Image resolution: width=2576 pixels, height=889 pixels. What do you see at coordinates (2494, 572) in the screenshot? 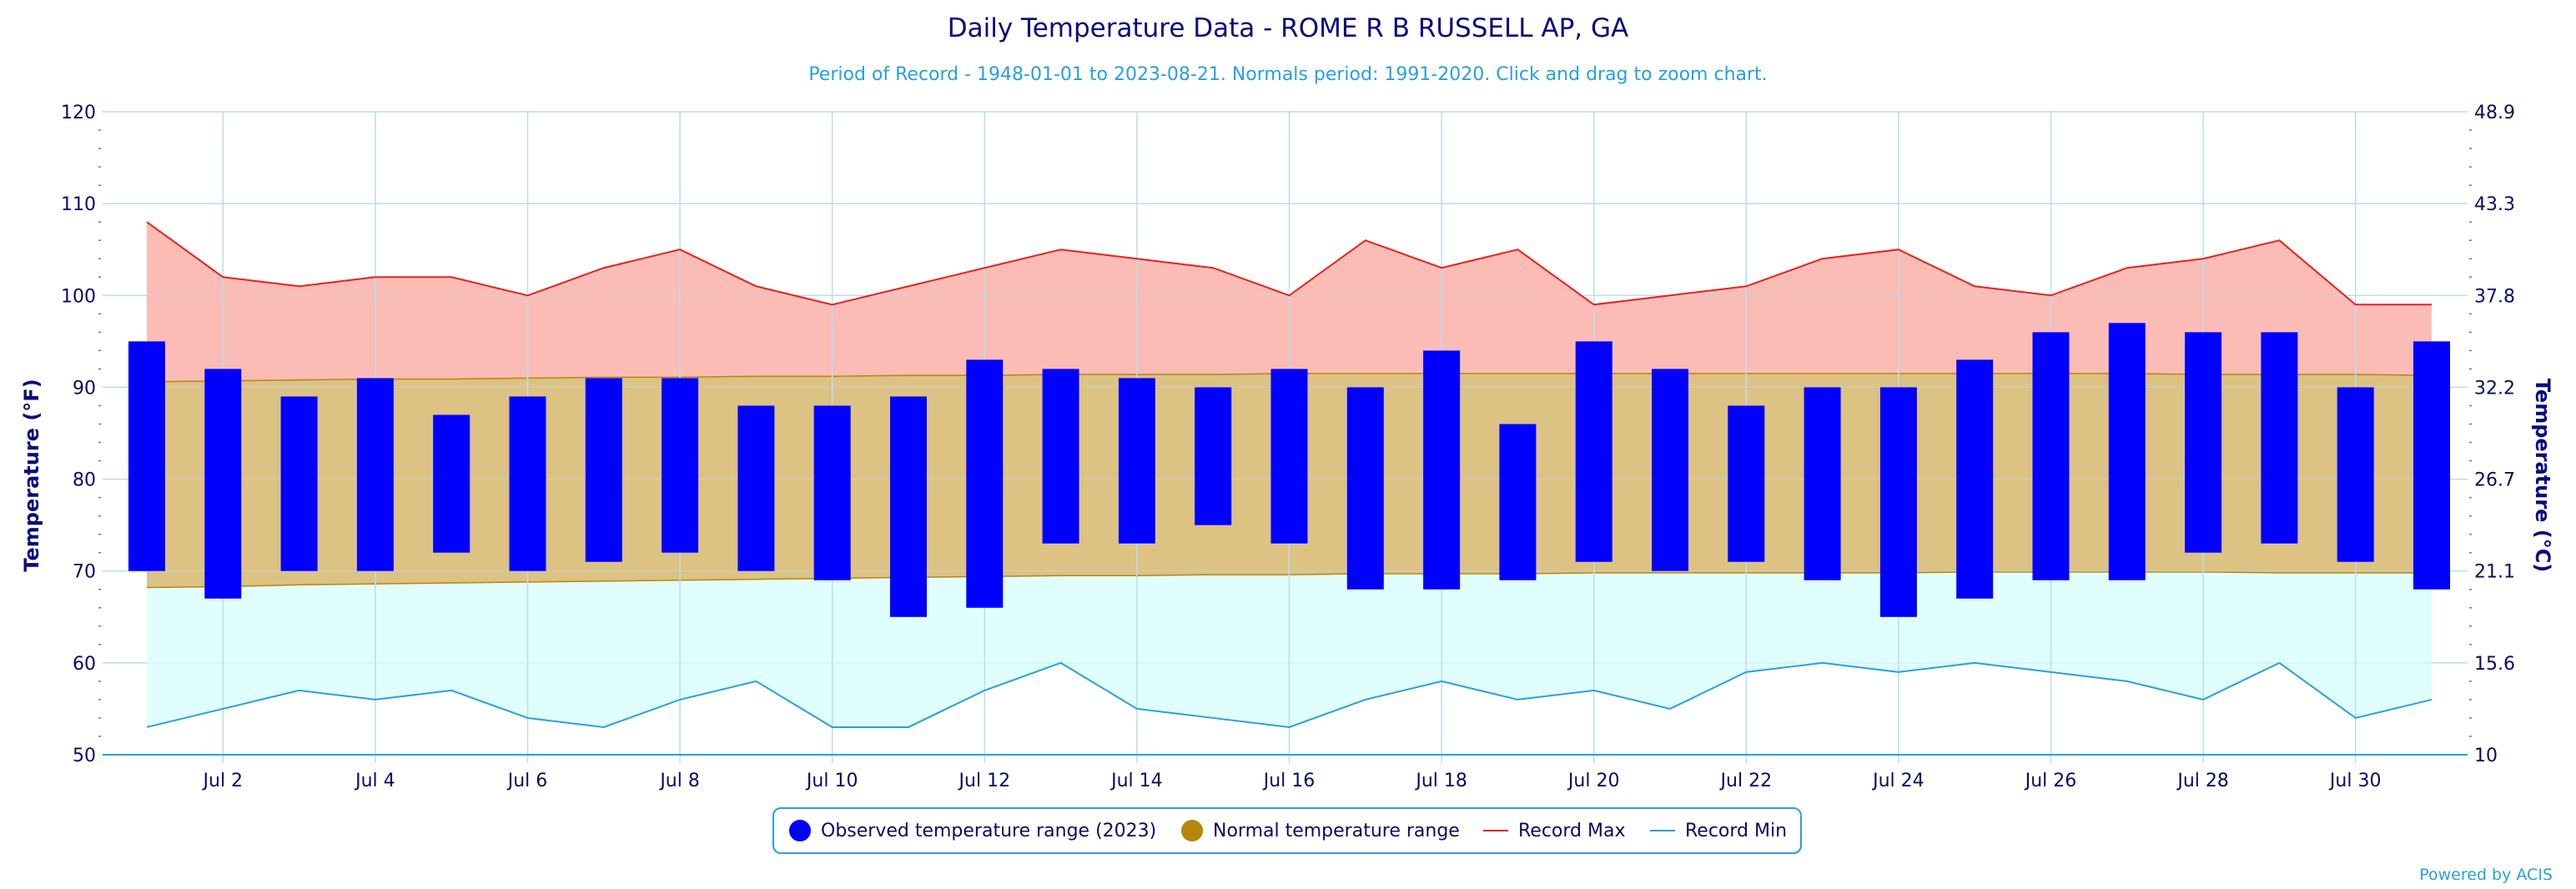
I see `y-tick-label-right: 21.1` at bounding box center [2494, 572].